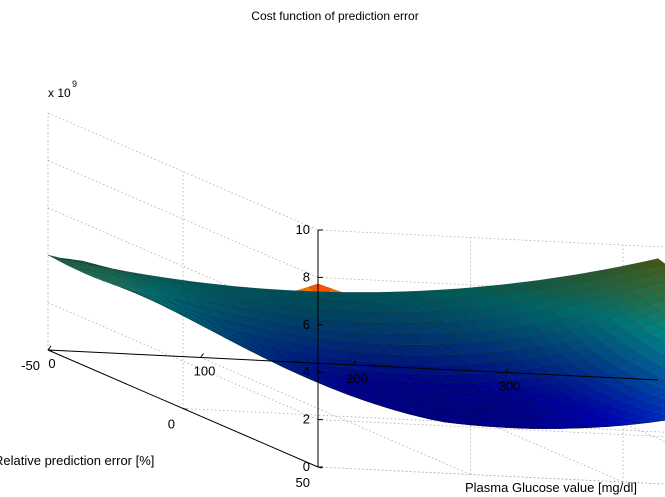 The height and width of the screenshot is (497, 665). What do you see at coordinates (303, 482) in the screenshot?
I see `y-tick-label: 50` at bounding box center [303, 482].